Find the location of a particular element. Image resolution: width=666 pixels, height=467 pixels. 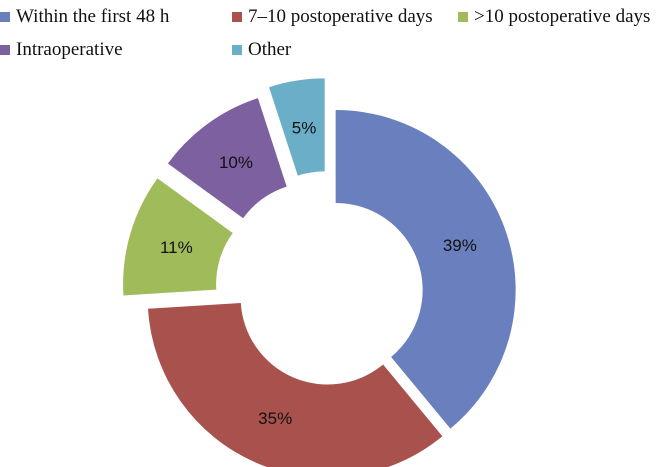

legend-label: Intraoperative is located at coordinates (69, 49).